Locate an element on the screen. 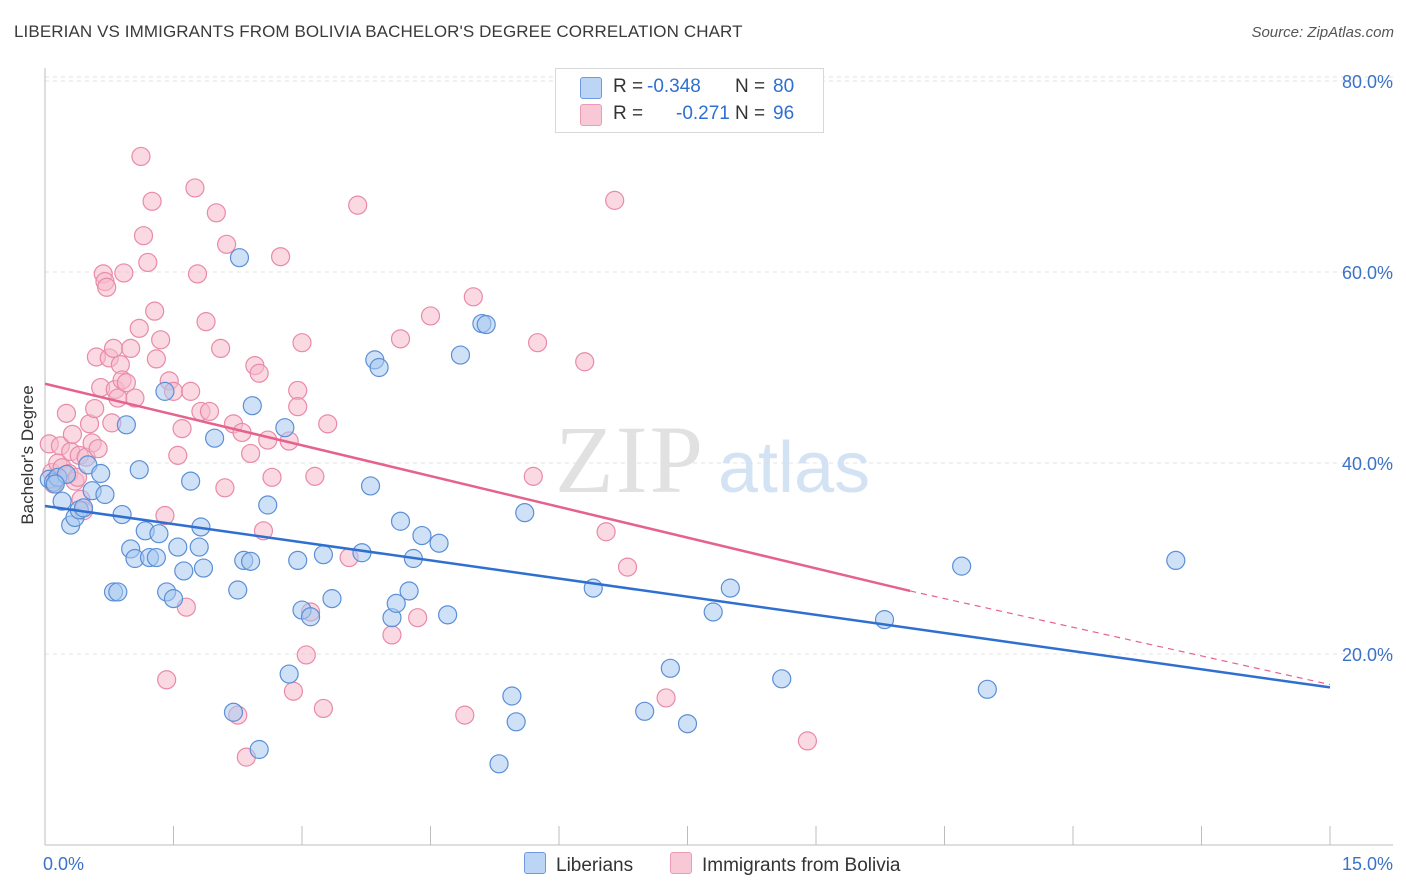 Image resolution: width=1406 pixels, height=892 pixels. x-tick-label: 15.0% is located at coordinates (1367, 864).